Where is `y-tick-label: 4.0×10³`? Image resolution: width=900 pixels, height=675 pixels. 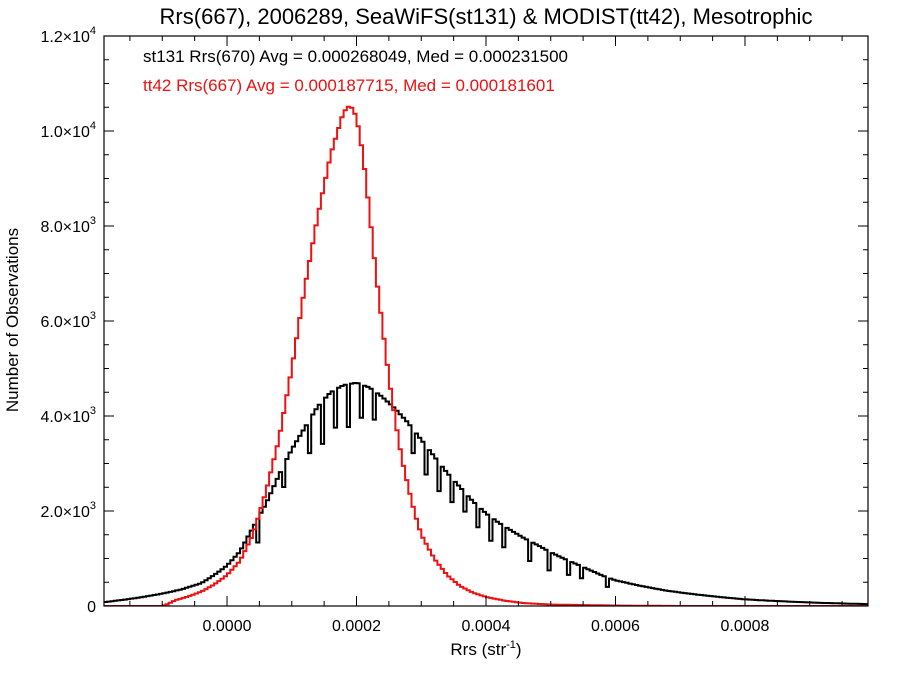
y-tick-label: 4.0×10³ is located at coordinates (68, 415).